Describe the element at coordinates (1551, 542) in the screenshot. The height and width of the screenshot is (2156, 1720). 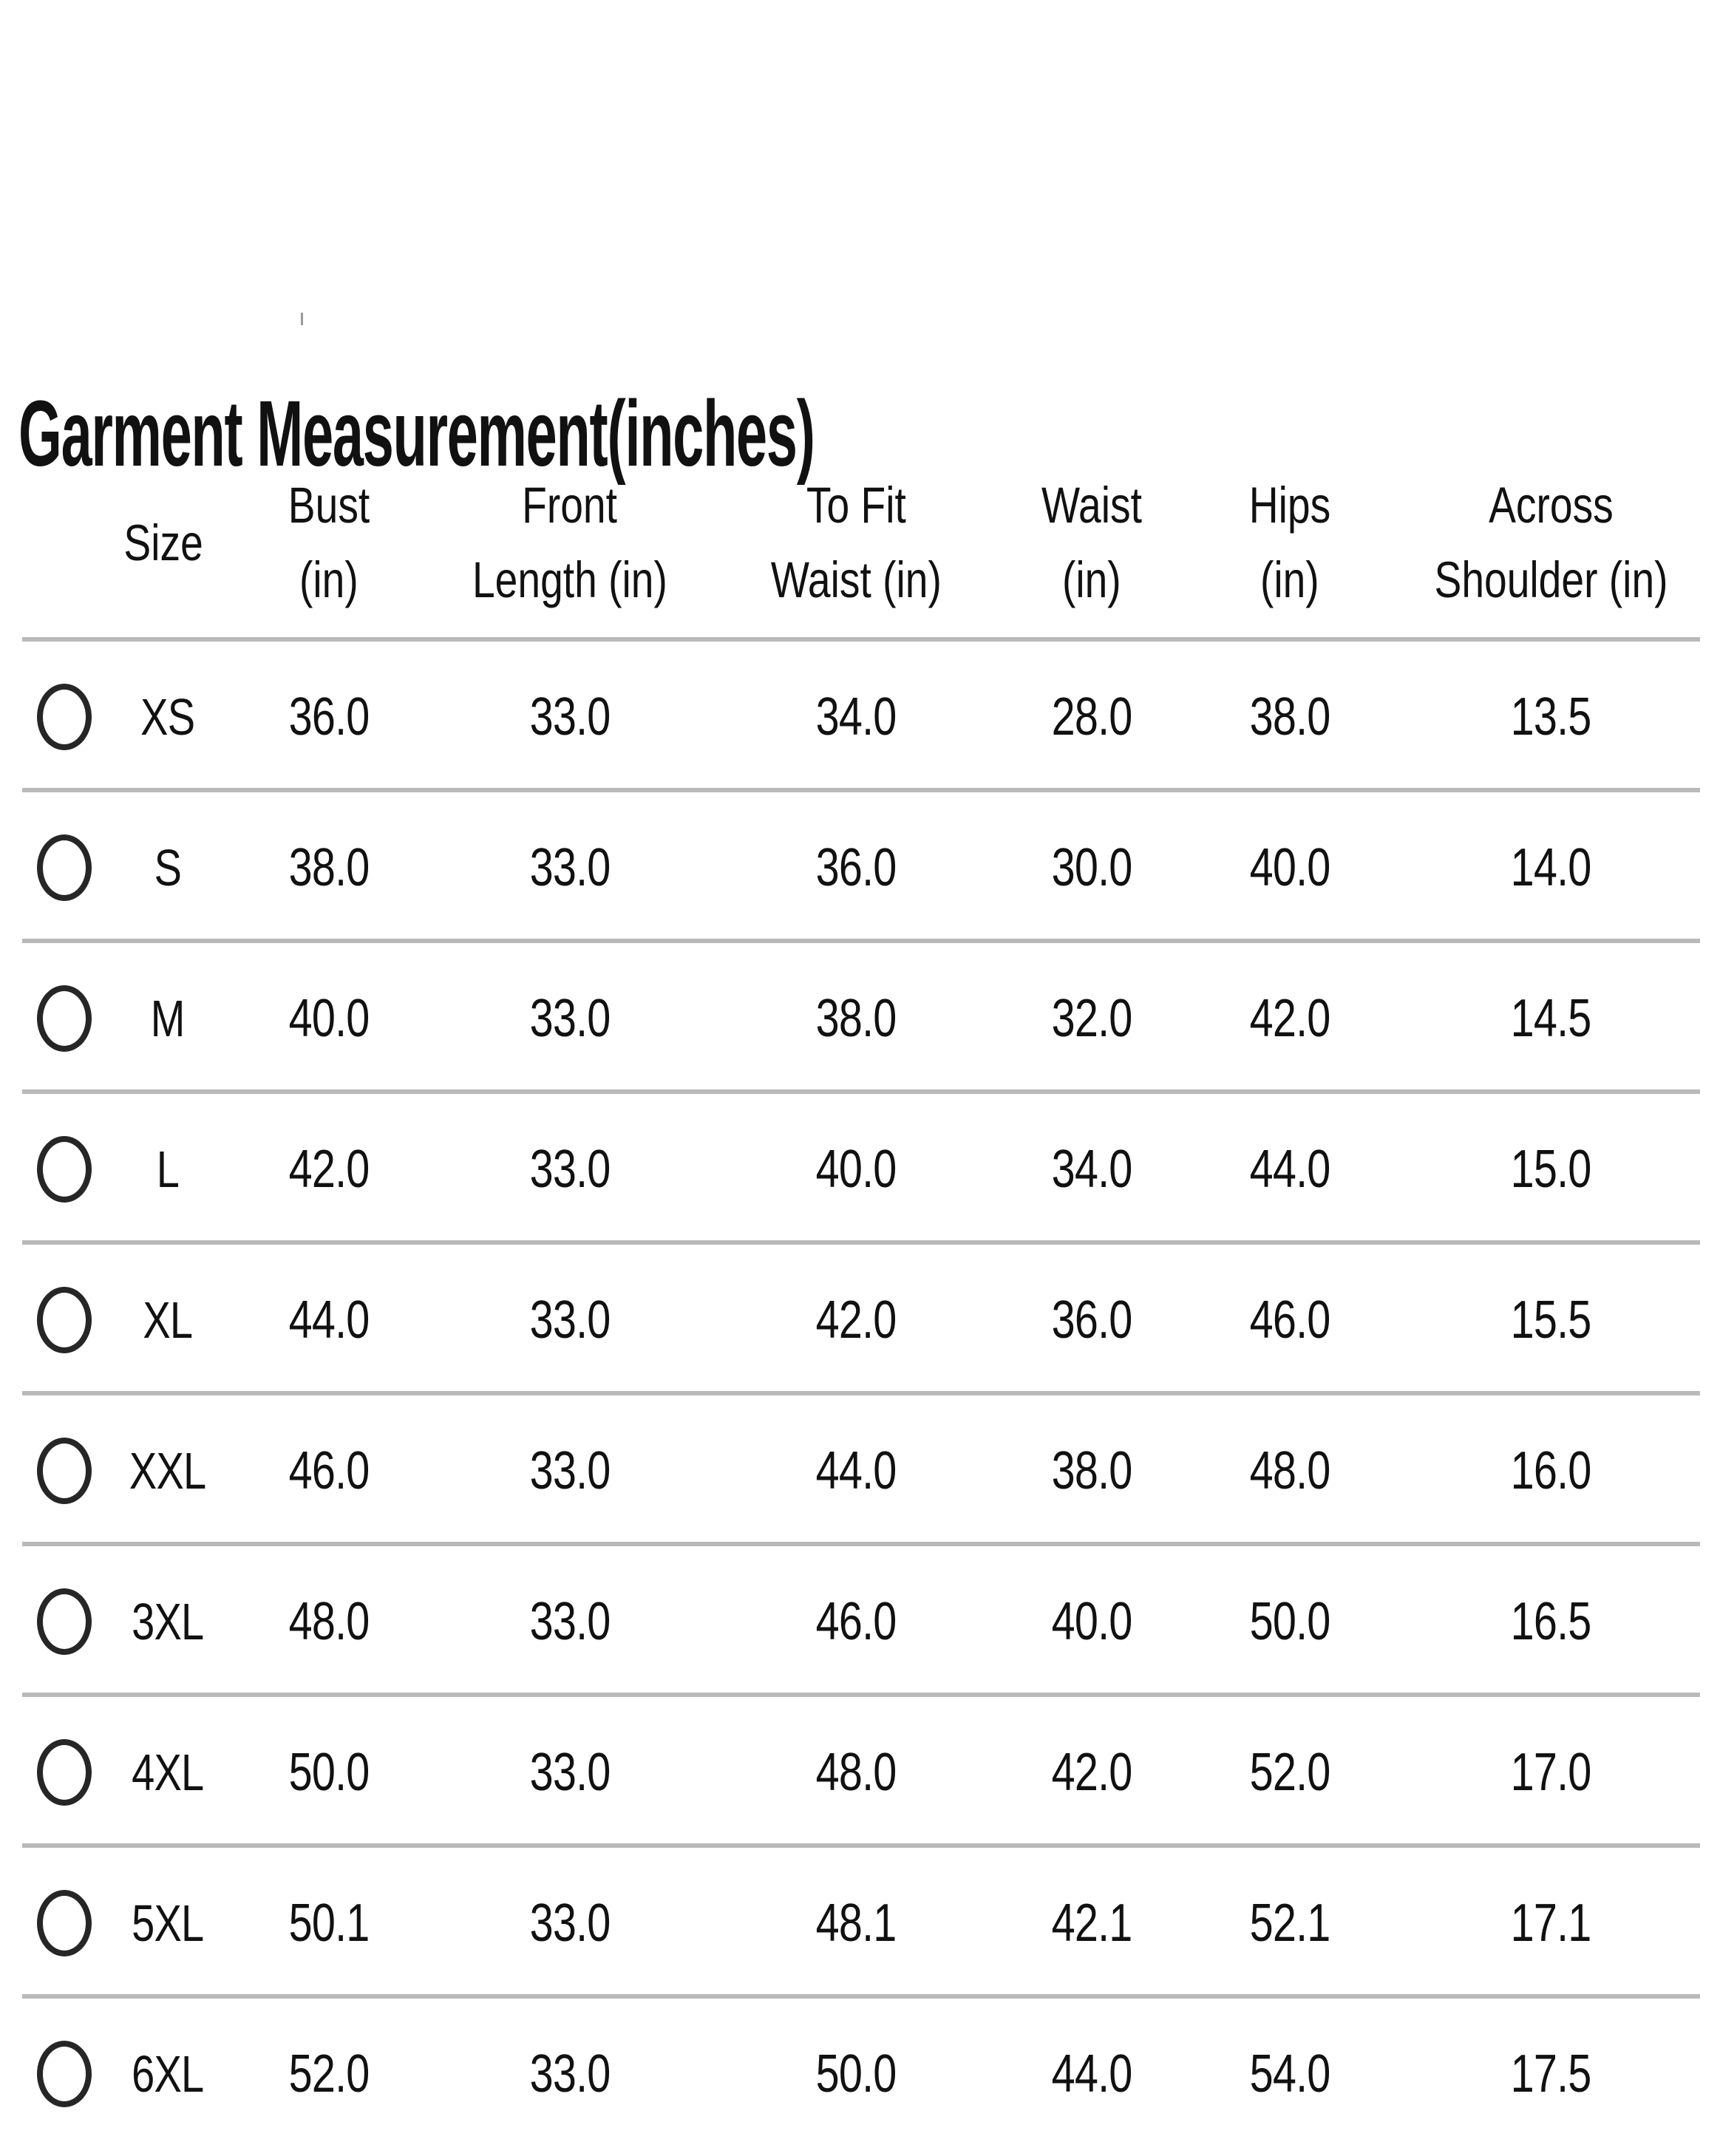
I see `column-header-across-shoulder: Across Shoulder (in)` at that location.